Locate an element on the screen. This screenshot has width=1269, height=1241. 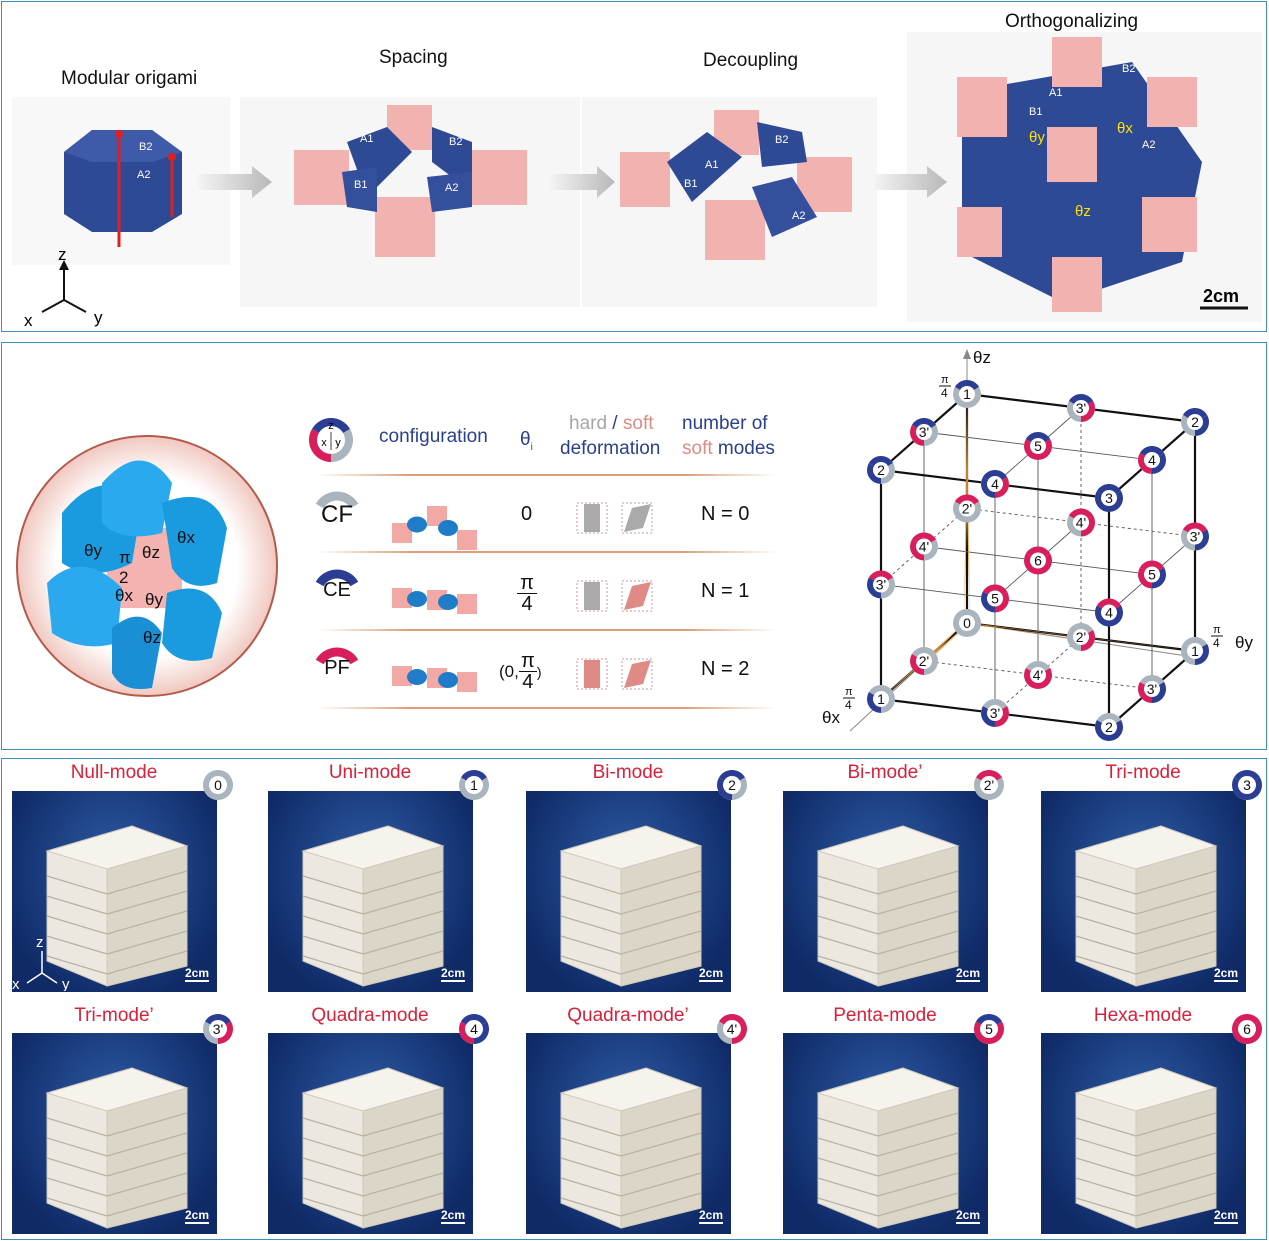
mode-name-CE: CE is located at coordinates (337, 590).